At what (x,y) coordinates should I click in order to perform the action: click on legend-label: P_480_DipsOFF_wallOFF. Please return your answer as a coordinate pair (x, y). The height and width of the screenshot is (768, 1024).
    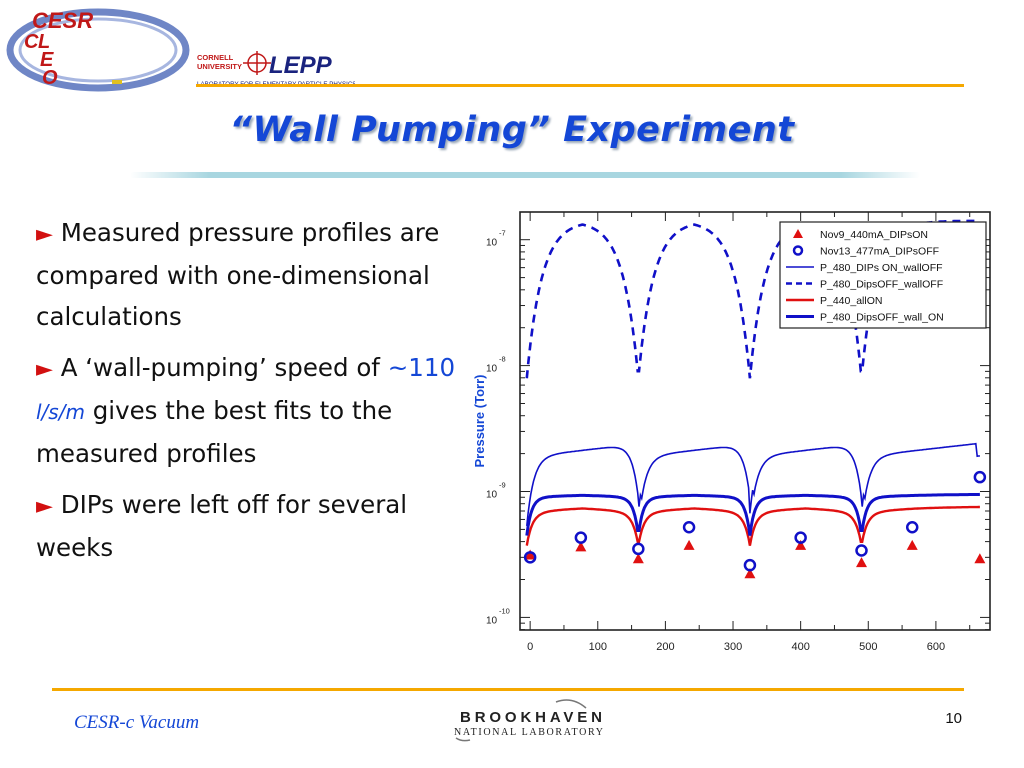
    Looking at the image, I should click on (881, 285).